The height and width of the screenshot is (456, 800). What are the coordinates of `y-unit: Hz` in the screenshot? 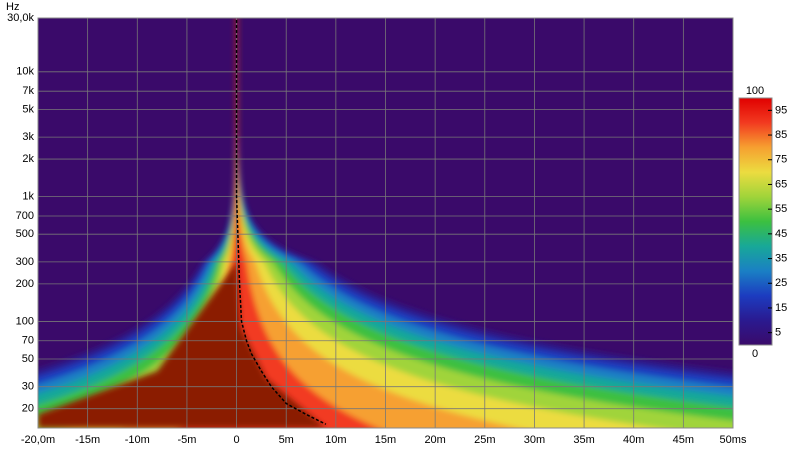 It's located at (12, 7).